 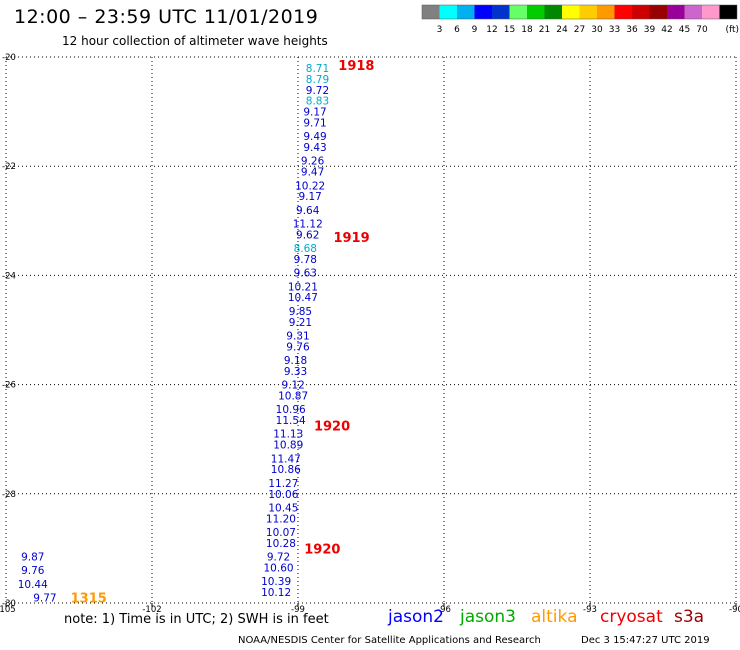 I want to click on time-label: 1919, so click(x=351, y=238).